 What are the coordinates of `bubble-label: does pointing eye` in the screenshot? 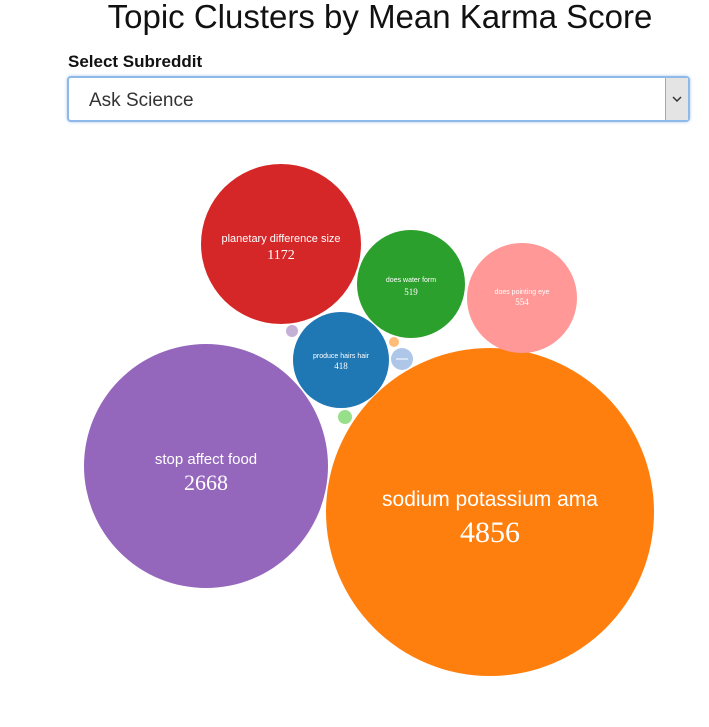 It's located at (522, 292).